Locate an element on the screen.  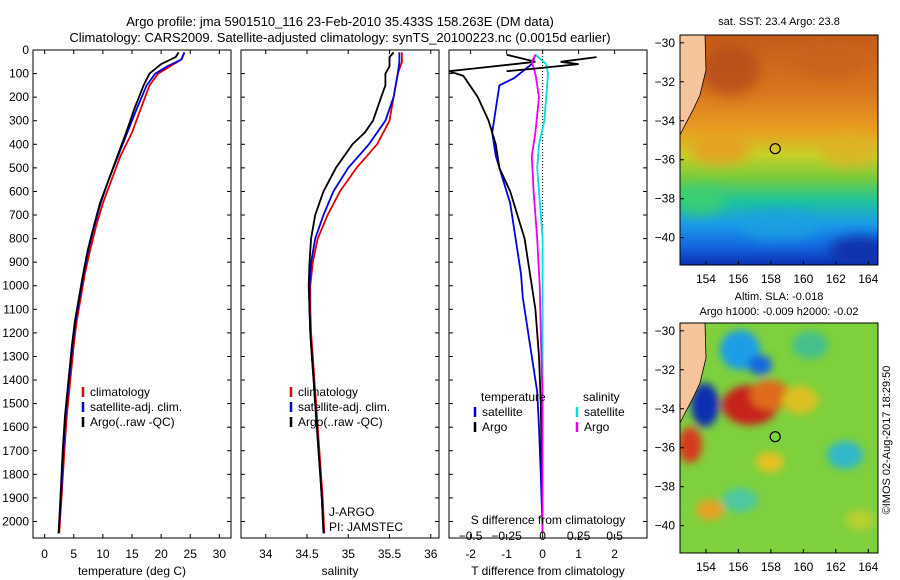
y-tick-label: 1300 is located at coordinates (15, 356).